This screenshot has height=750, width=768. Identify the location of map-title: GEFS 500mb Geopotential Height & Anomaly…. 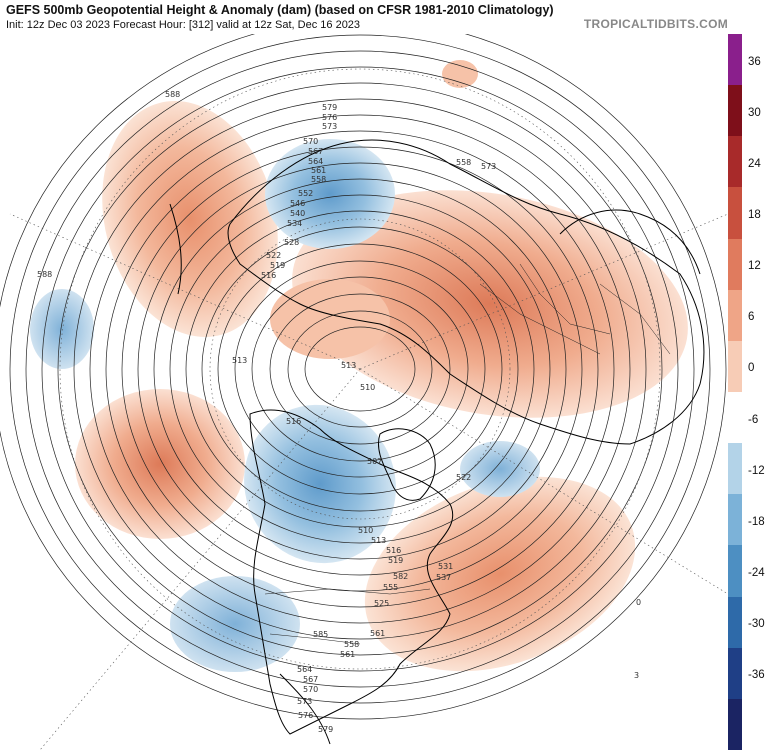
(280, 10).